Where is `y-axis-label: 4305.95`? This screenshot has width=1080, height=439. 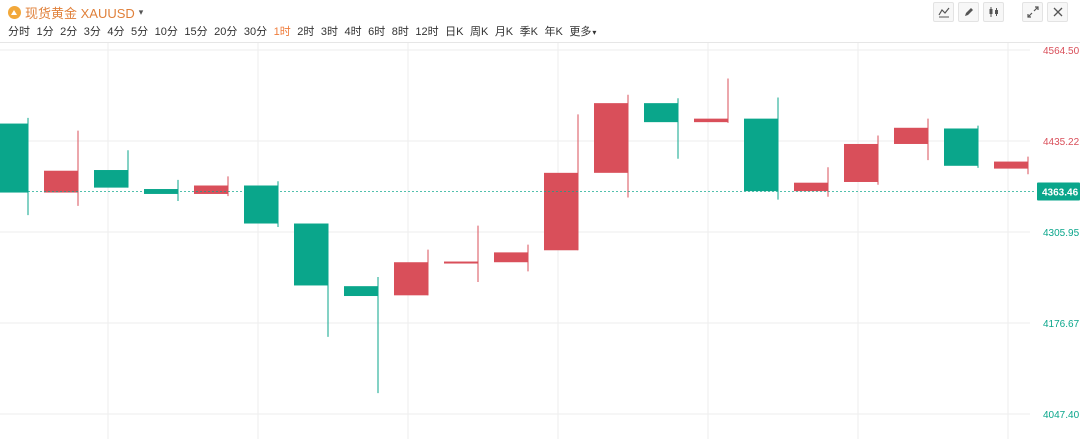
y-axis-label: 4305.95 is located at coordinates (1061, 233).